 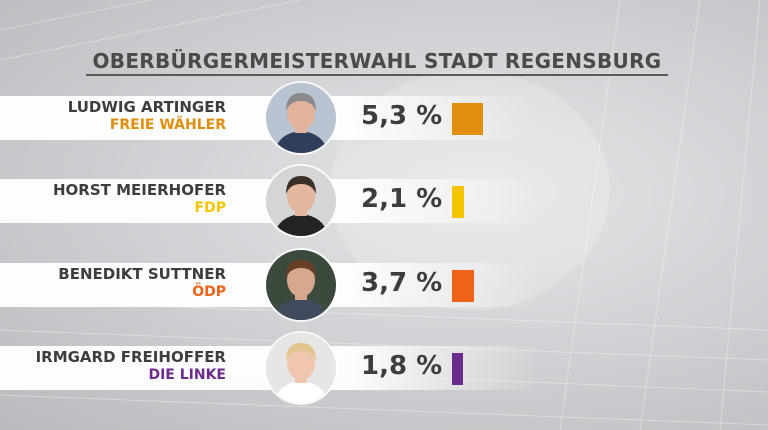 I want to click on percent-label: 2,1 %, so click(x=402, y=199).